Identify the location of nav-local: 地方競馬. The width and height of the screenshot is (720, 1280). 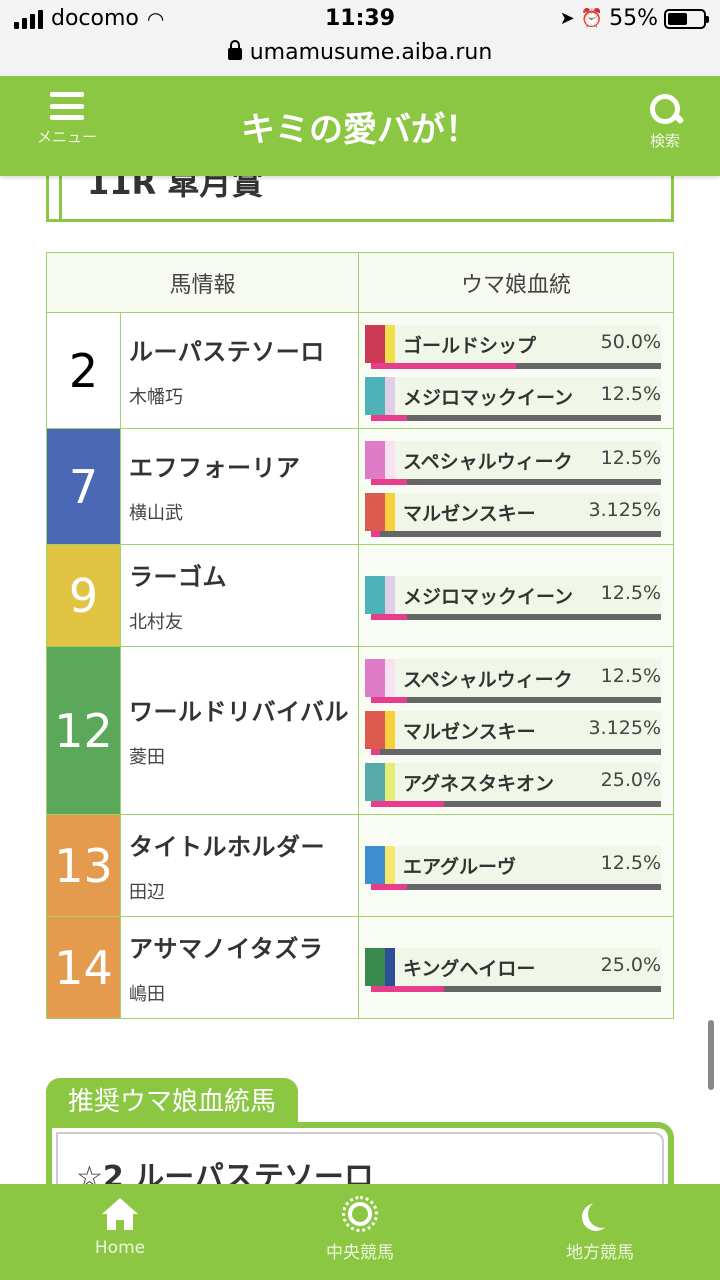
(600, 1232).